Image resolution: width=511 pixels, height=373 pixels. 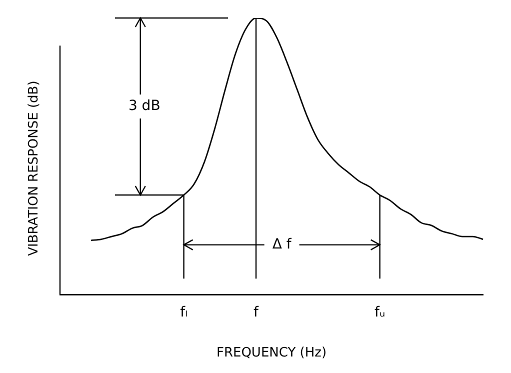 What do you see at coordinates (184, 312) in the screenshot?
I see `x-tick-label: fₗ` at bounding box center [184, 312].